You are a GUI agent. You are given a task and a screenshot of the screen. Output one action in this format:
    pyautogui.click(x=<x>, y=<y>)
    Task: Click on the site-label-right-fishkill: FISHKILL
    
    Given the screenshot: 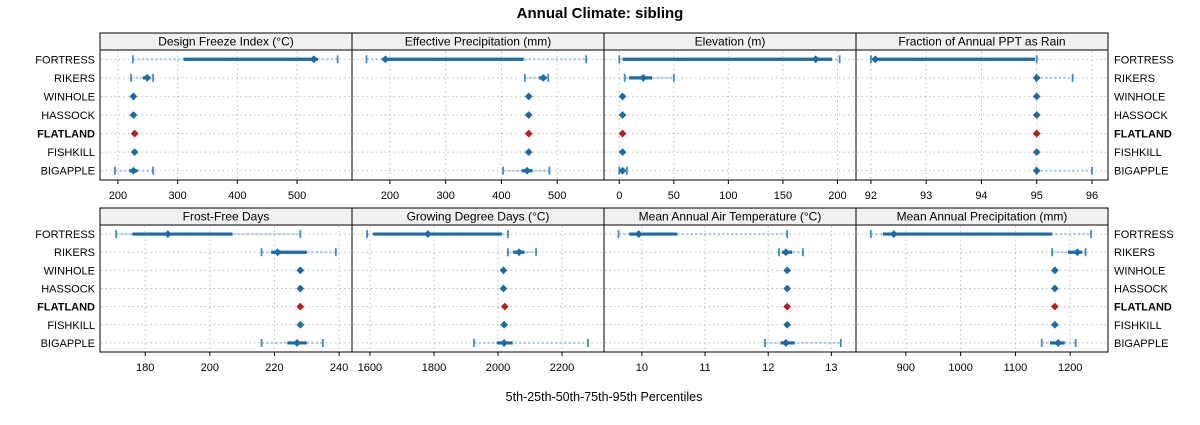 What is the action you would take?
    pyautogui.click(x=1138, y=326)
    